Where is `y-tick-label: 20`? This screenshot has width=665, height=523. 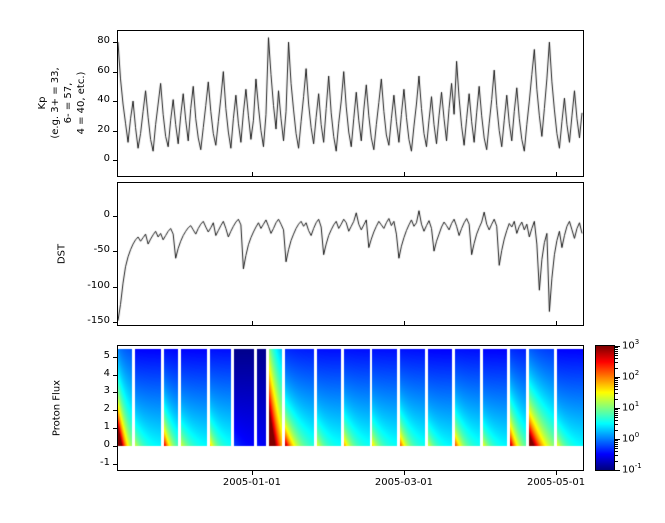
y-tick-label: 20 is located at coordinates (103, 129).